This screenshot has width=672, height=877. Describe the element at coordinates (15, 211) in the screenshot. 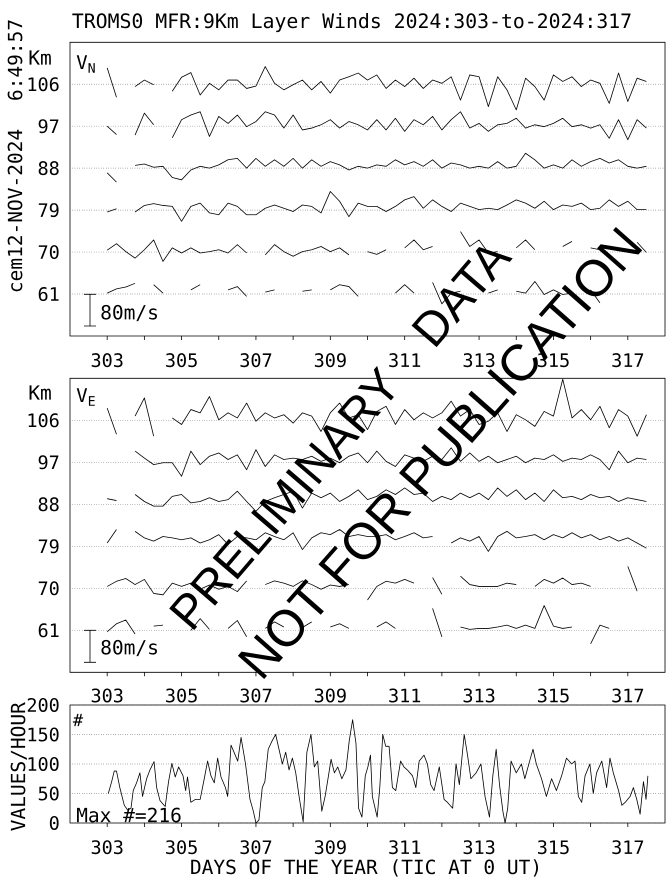

I see `text: cem12-NOV-2024` at that location.